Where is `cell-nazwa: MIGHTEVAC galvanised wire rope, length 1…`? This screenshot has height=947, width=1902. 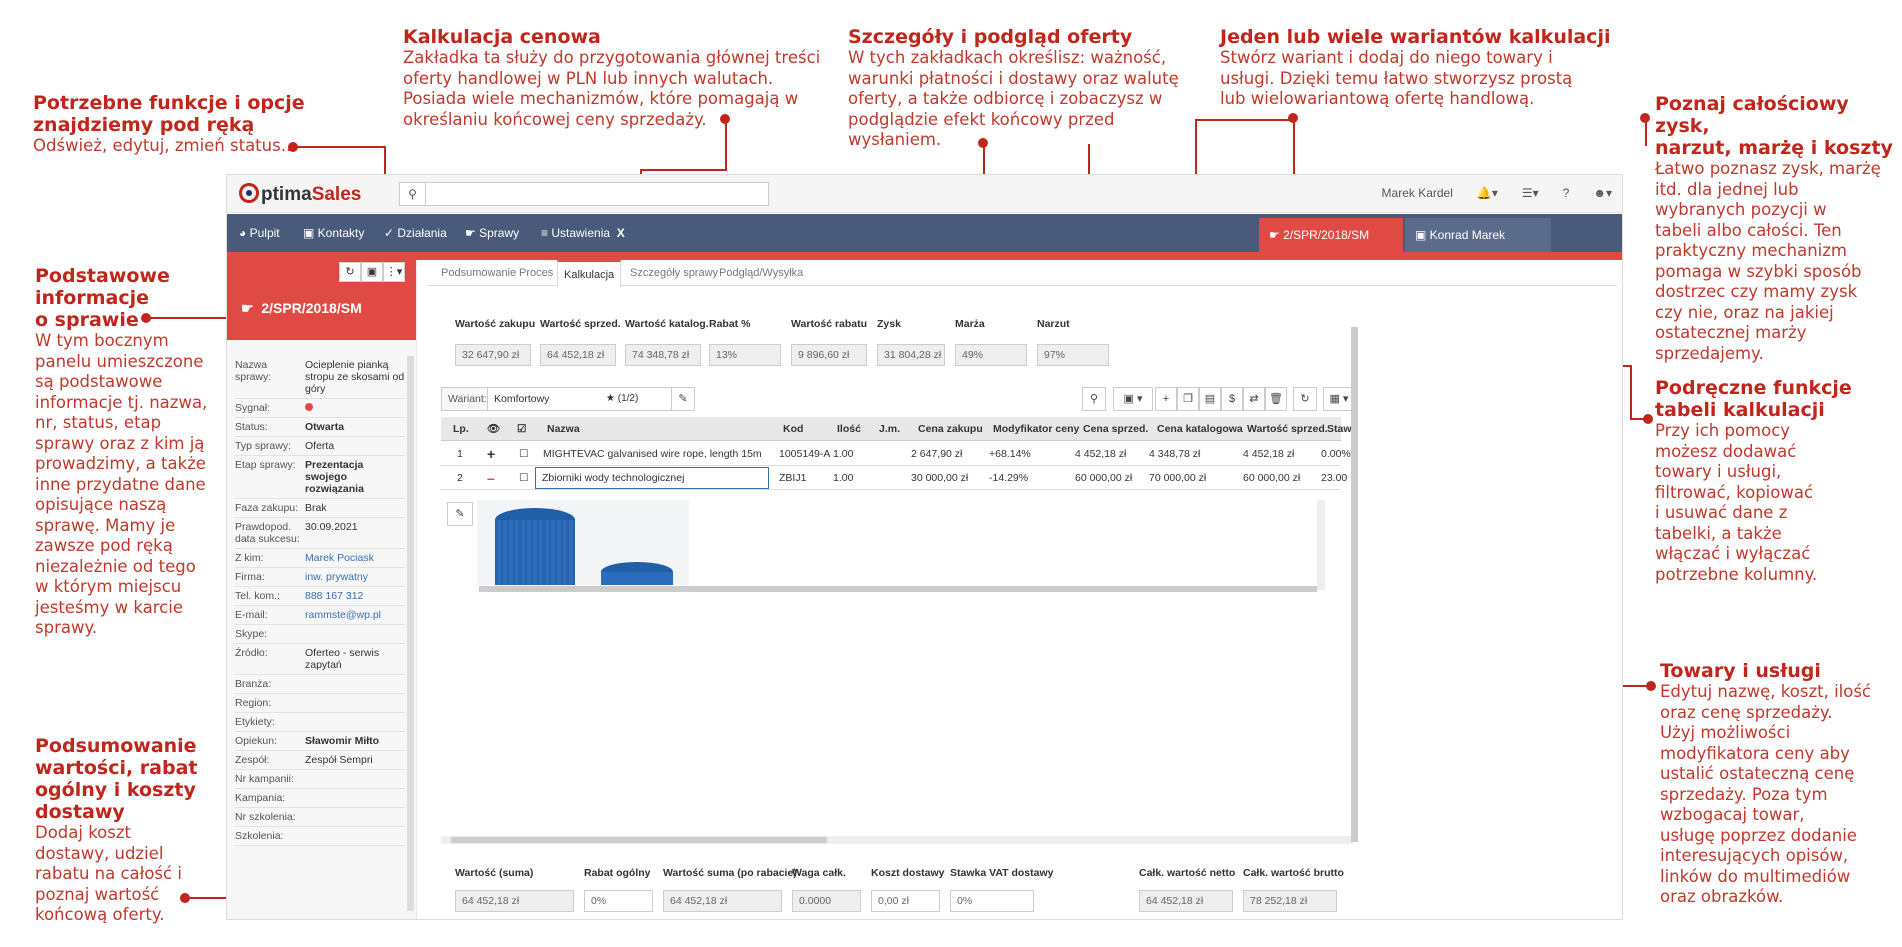
cell-nazwa: MIGHTEVAC galvanised wire rope, length 1… is located at coordinates (652, 454).